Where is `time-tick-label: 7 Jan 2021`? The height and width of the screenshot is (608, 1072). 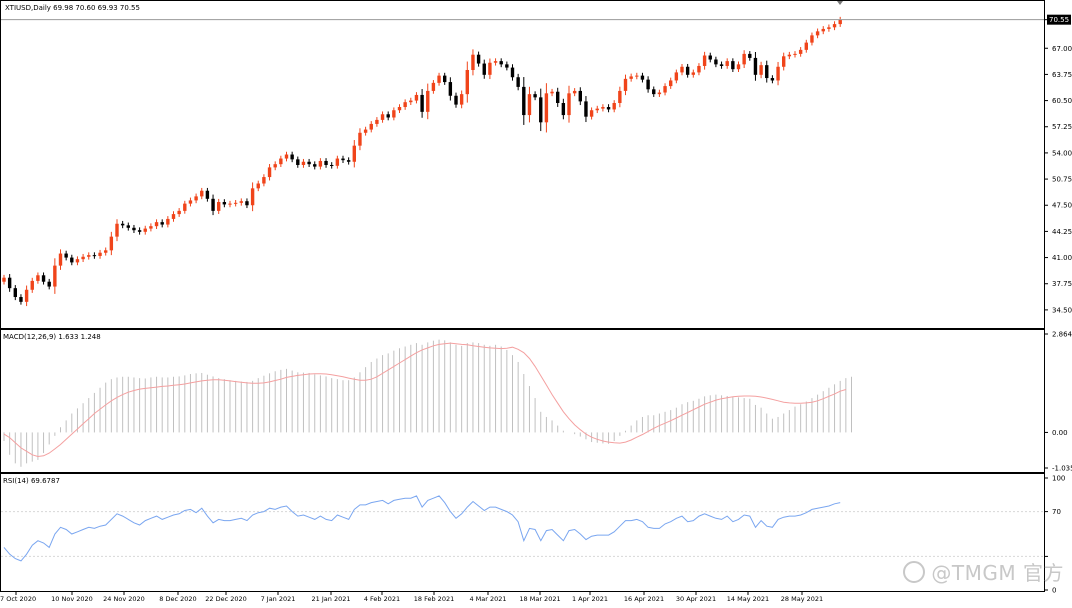
time-tick-label: 7 Jan 2021 is located at coordinates (278, 599).